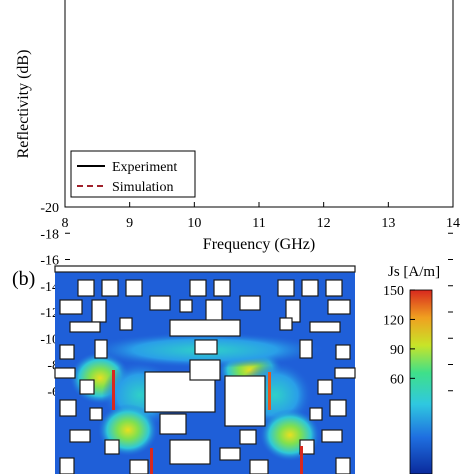 This screenshot has width=474, height=474. I want to click on colorbar-gradient, so click(421, 381).